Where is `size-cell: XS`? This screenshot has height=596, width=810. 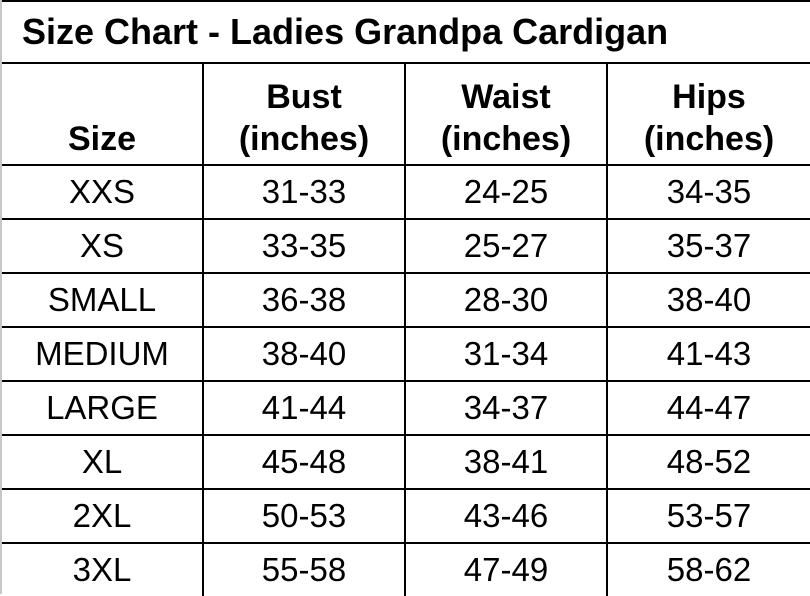
size-cell: XS is located at coordinates (103, 246).